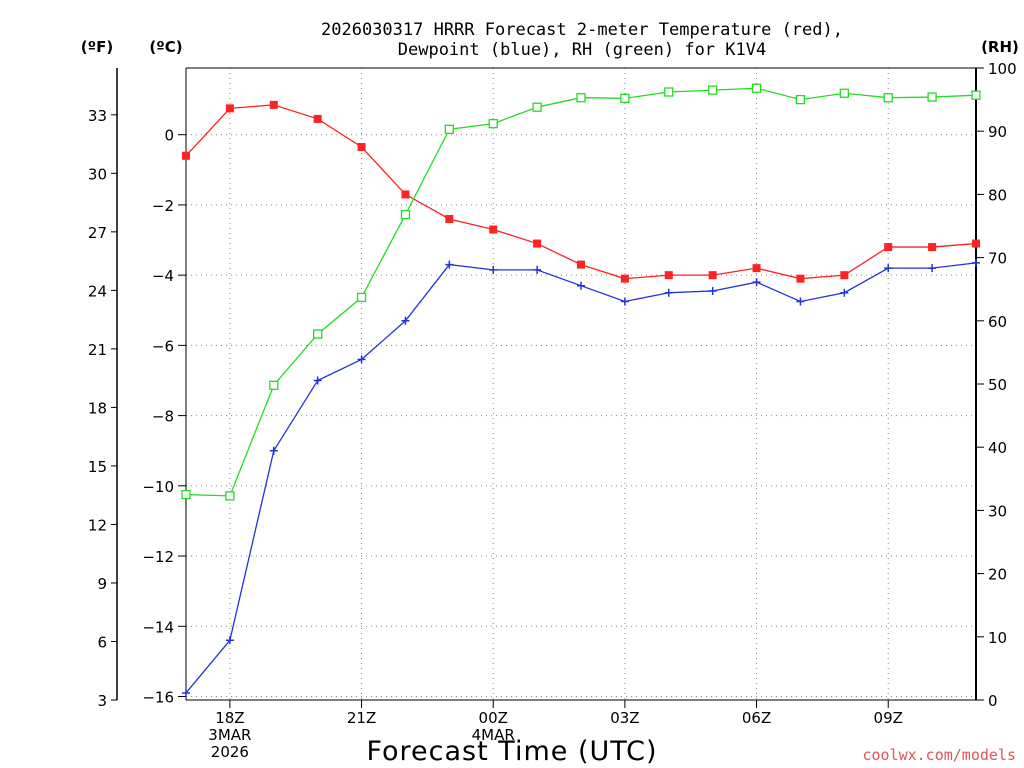 Image resolution: width=1024 pixels, height=768 pixels. Describe the element at coordinates (158, 627) in the screenshot. I see `celsius-tick-label: −14` at that location.